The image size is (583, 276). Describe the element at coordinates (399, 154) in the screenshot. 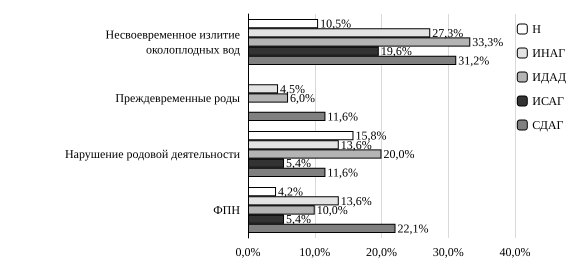

I see `data-label: 20,0%` at that location.